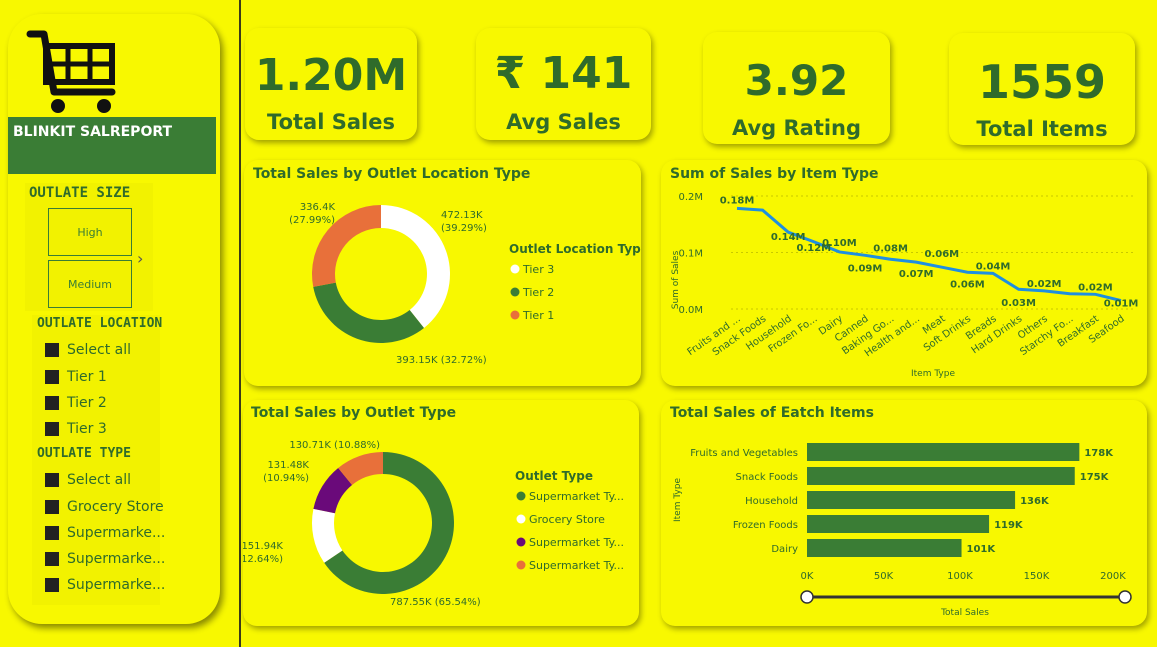 The image size is (1157, 647). Describe the element at coordinates (993, 266) in the screenshot. I see `line-data-label: 0.04M` at that location.